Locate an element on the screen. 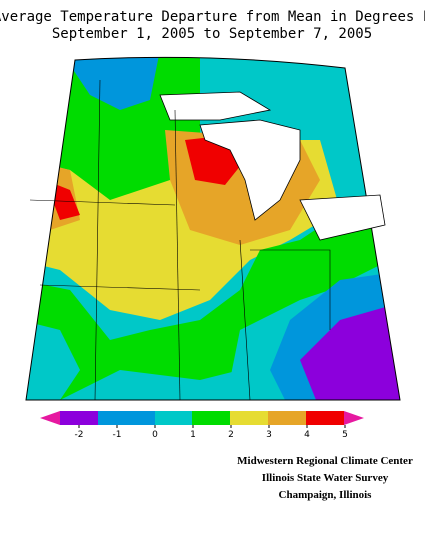  tick-label: 4 is located at coordinates (307, 435).